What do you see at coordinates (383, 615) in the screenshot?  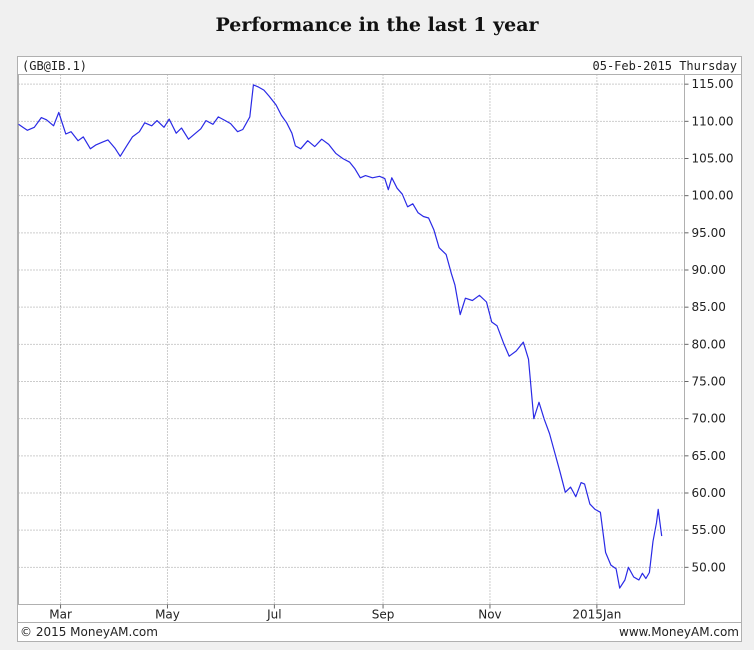 I see `x-tick-label: Sep` at bounding box center [383, 615].